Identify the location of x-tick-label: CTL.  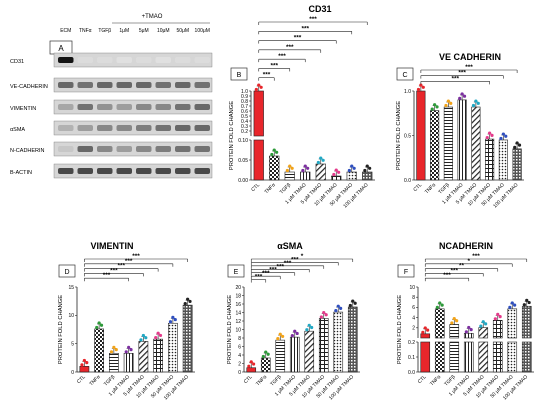
(255, 187).